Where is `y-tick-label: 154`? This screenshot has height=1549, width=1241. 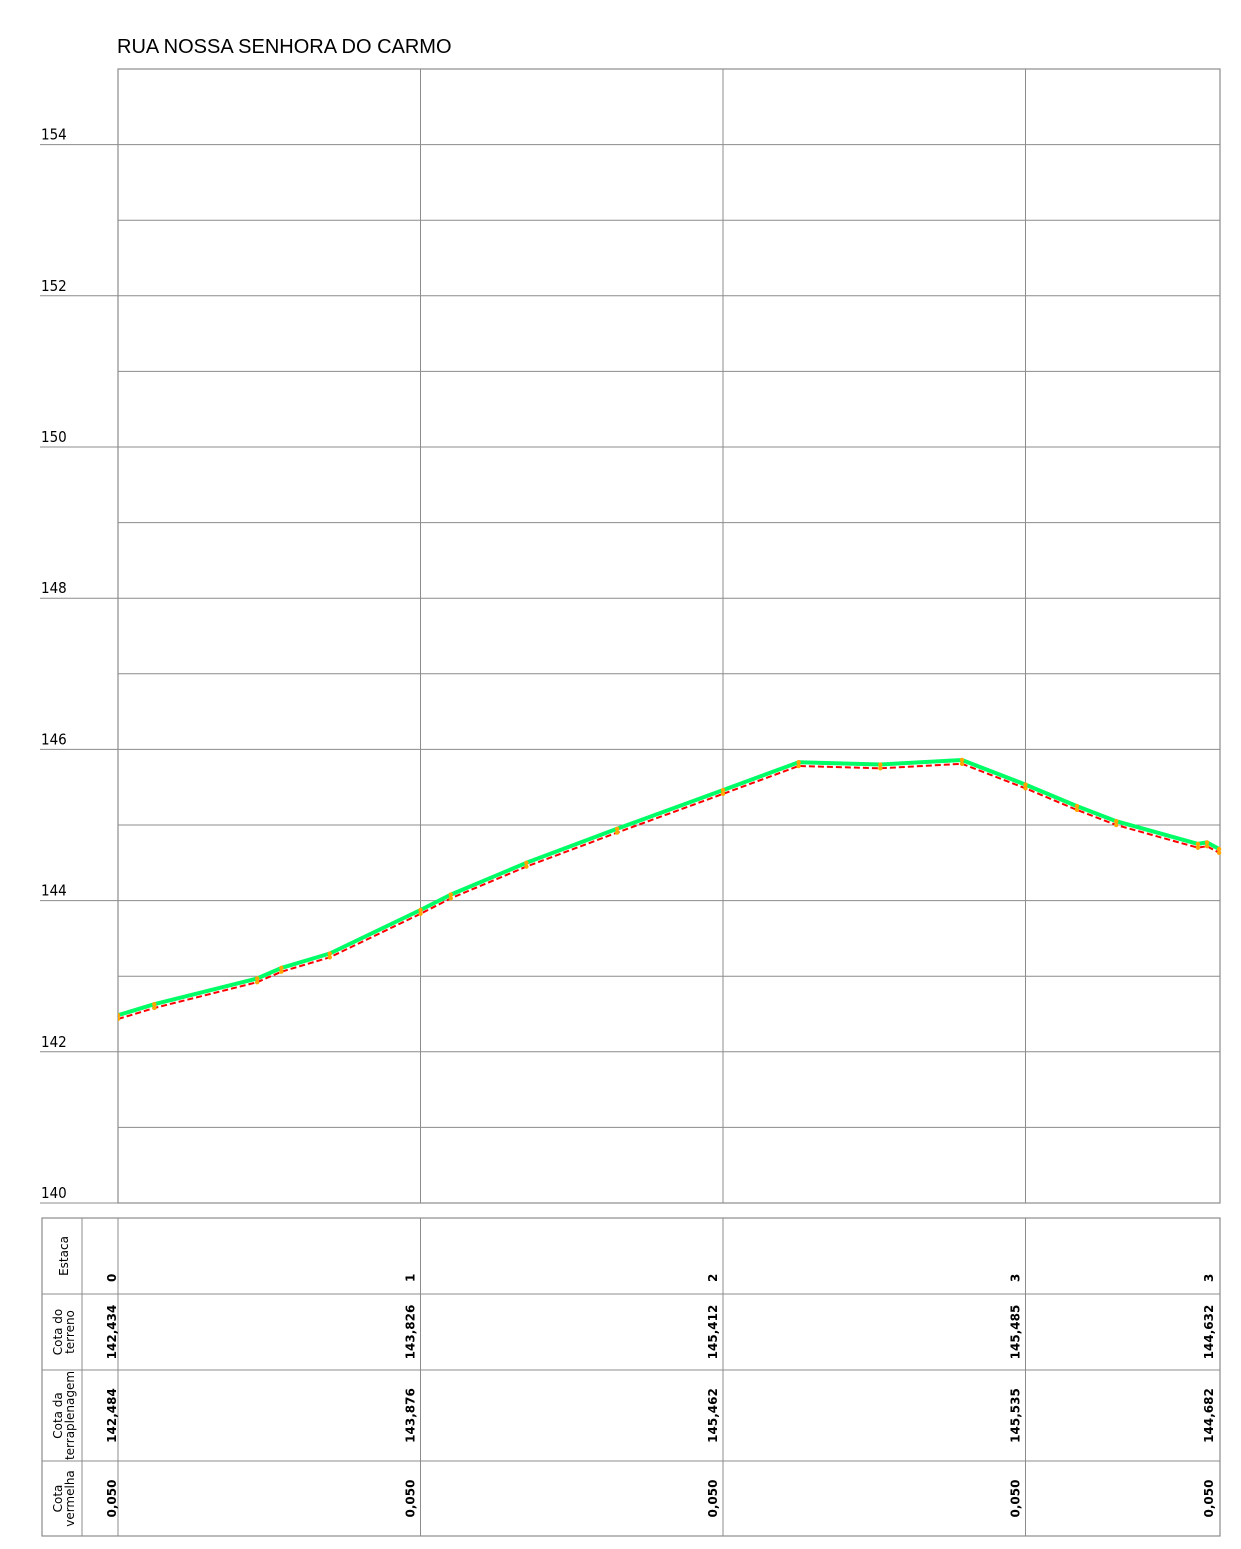 y-tick-label: 154 is located at coordinates (54, 135).